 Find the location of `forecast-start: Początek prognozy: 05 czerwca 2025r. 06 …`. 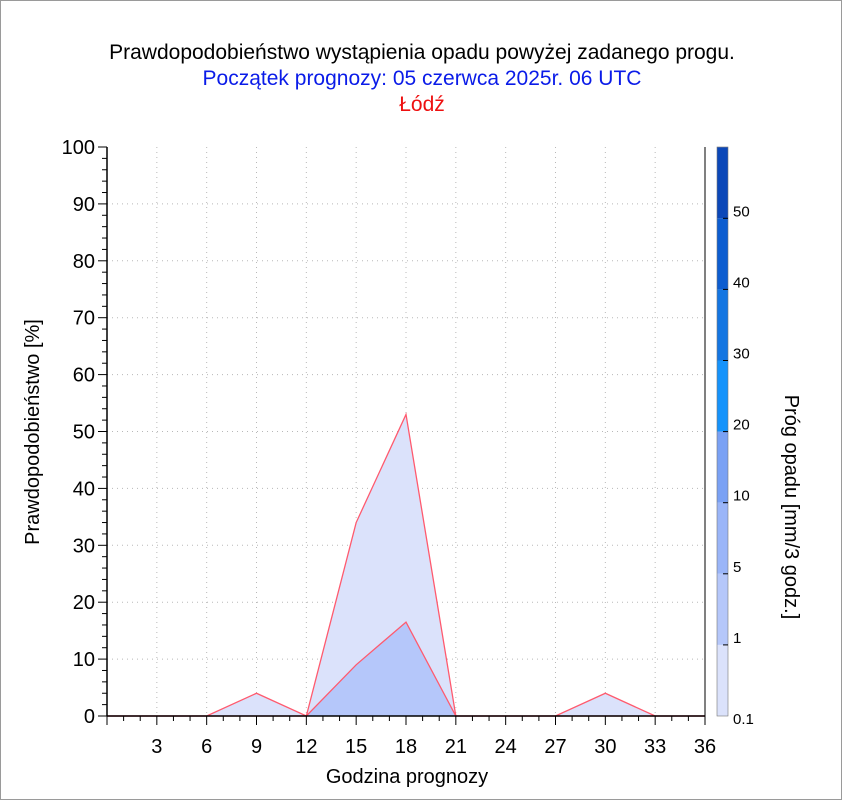

forecast-start: Początek prognozy: 05 czerwca 2025r. 06 … is located at coordinates (422, 78).